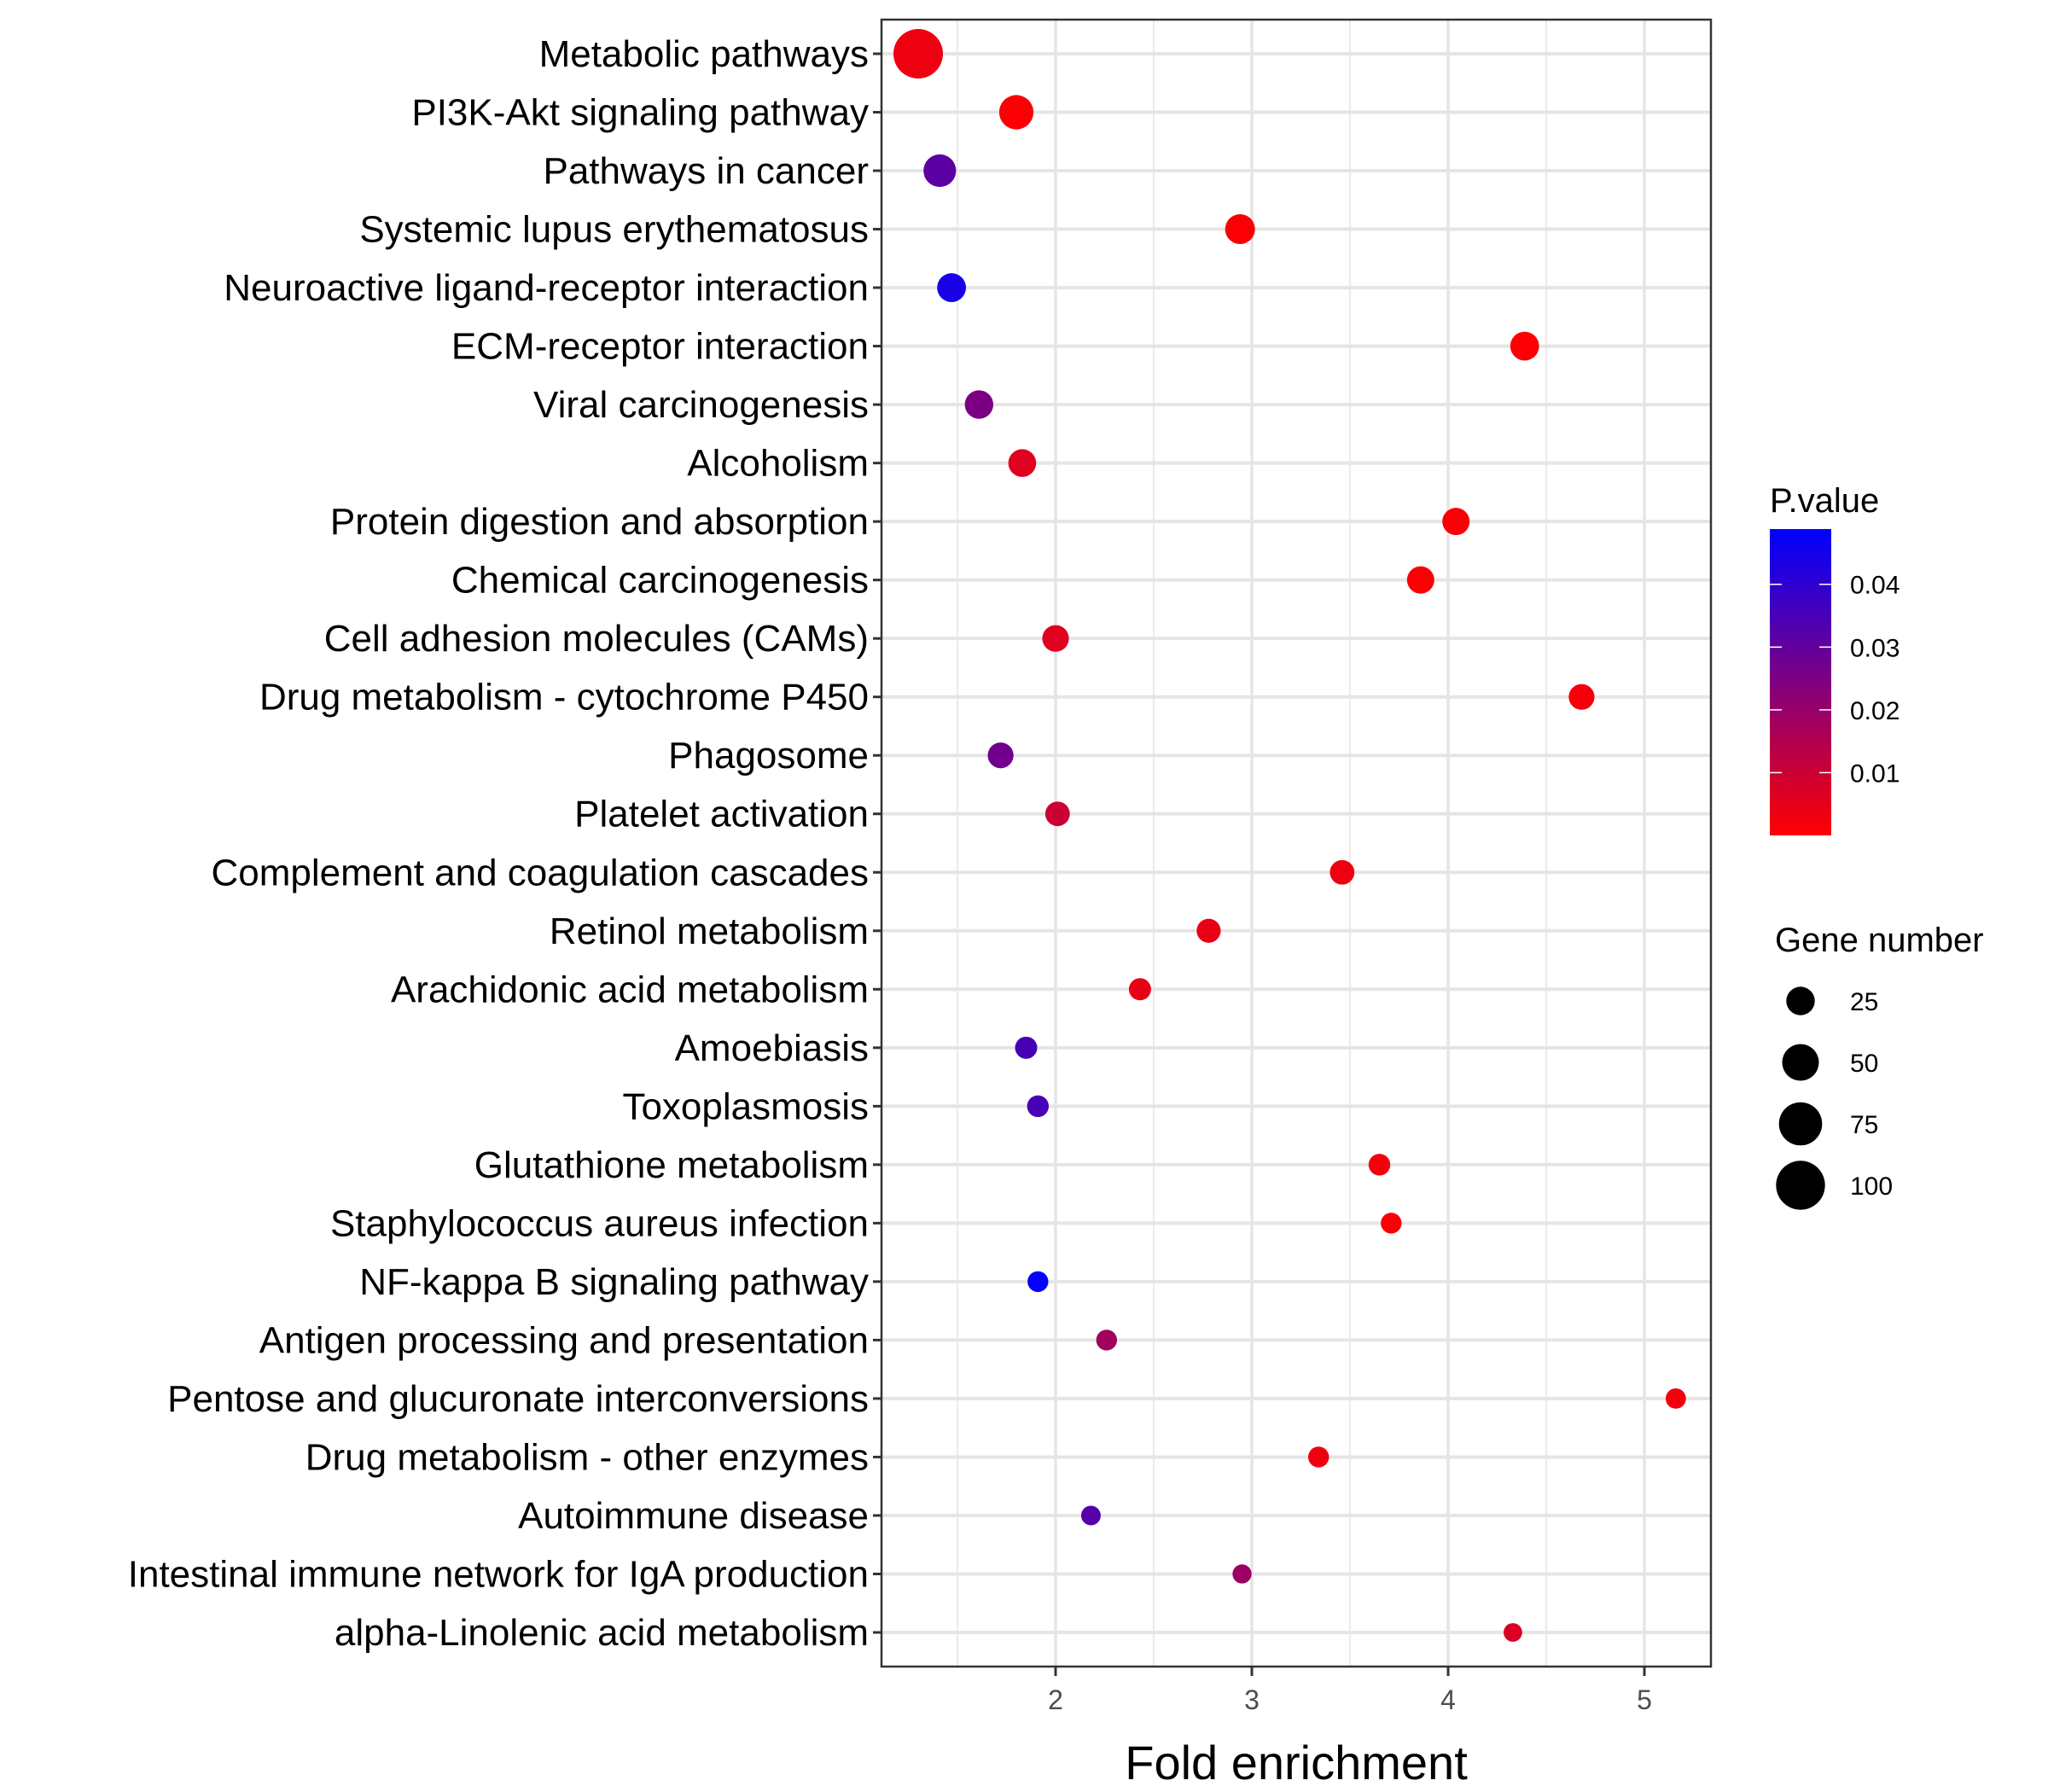 This screenshot has height=1792, width=2048. Describe the element at coordinates (1864, 1125) in the screenshot. I see `gene-number-legend-label: 75` at that location.